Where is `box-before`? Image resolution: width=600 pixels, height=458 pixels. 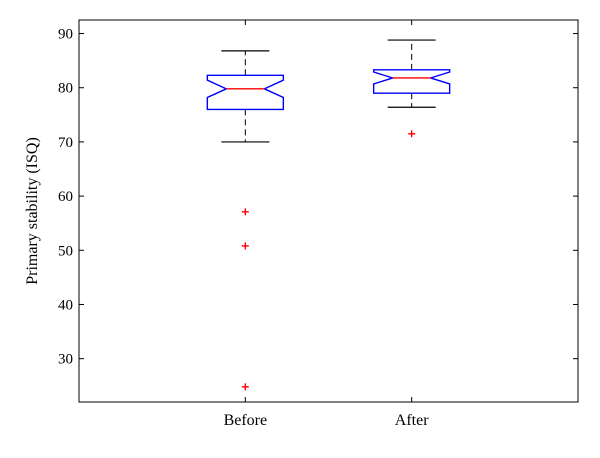
box-before is located at coordinates (245, 220).